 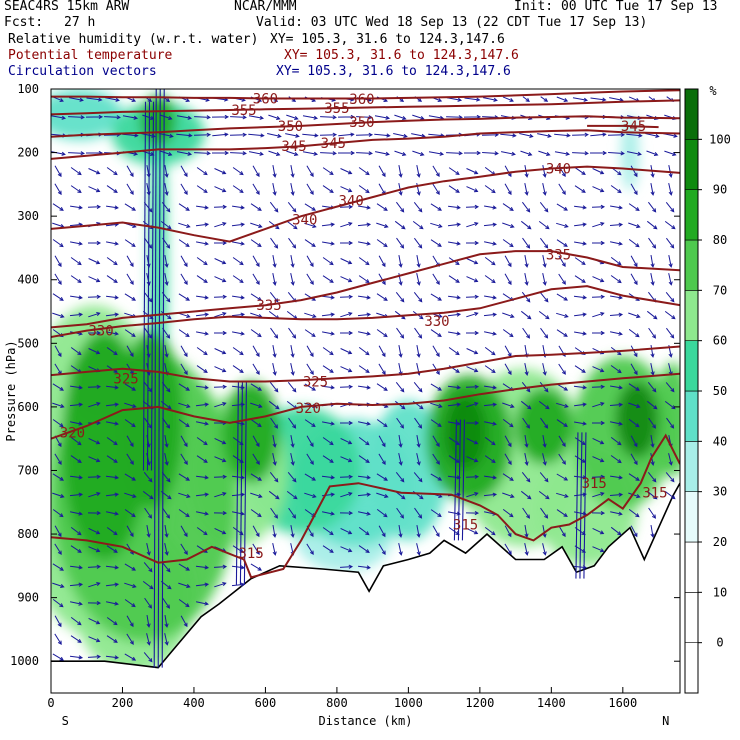 What do you see at coordinates (80, 22) in the screenshot?
I see `fcst-value: 27 h` at bounding box center [80, 22].